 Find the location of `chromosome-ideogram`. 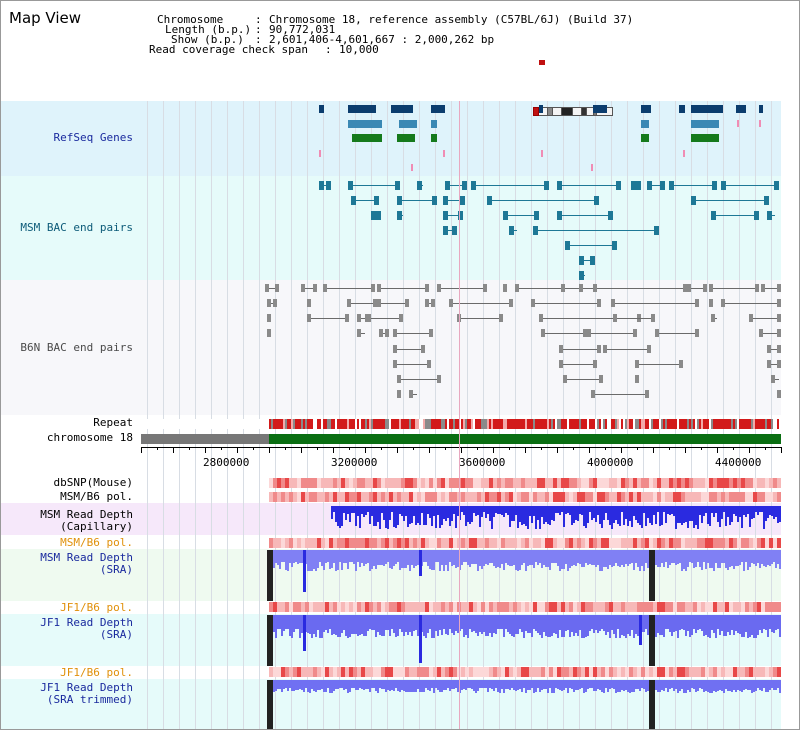

chromosome-ideogram is located at coordinates (573, 85).